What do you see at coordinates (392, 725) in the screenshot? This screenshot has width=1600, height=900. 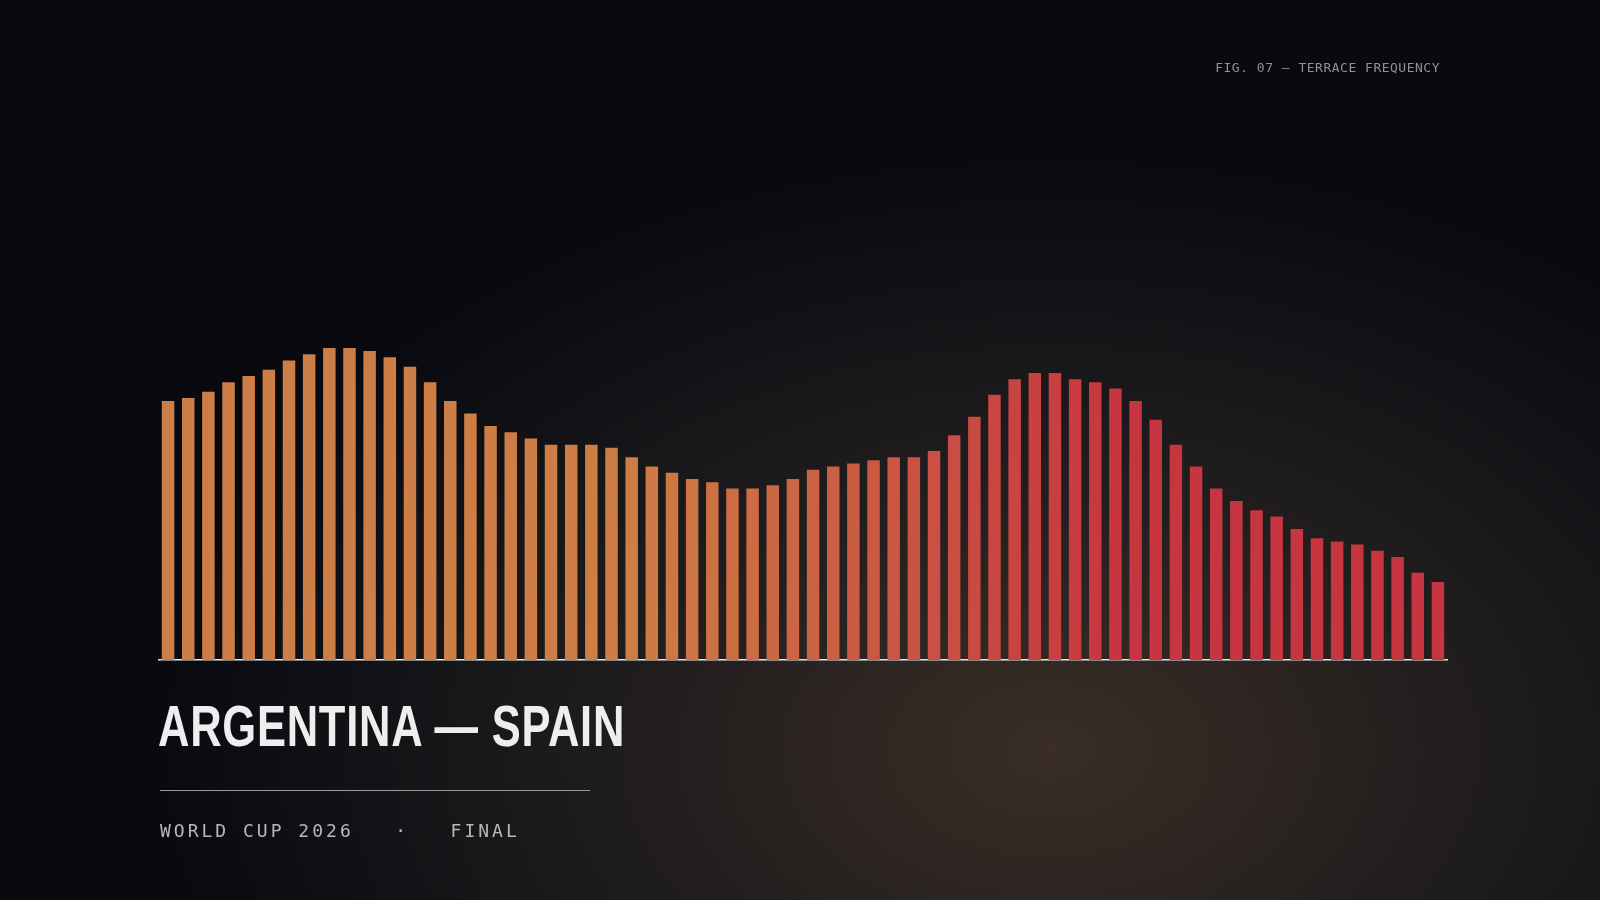 I see `text: ARGENTINA — SPAIN` at bounding box center [392, 725].